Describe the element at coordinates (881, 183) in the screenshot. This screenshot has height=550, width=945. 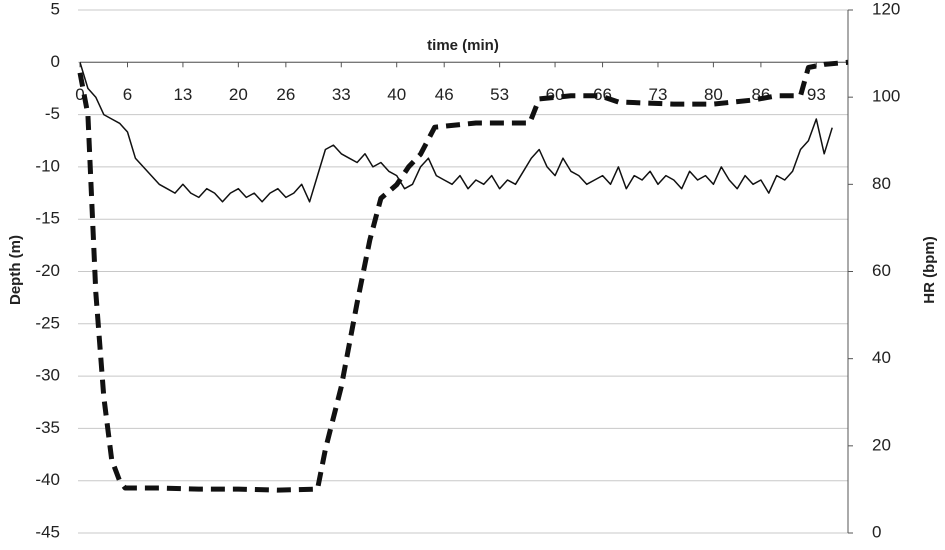
I see `y2-tick-label: 80` at that location.